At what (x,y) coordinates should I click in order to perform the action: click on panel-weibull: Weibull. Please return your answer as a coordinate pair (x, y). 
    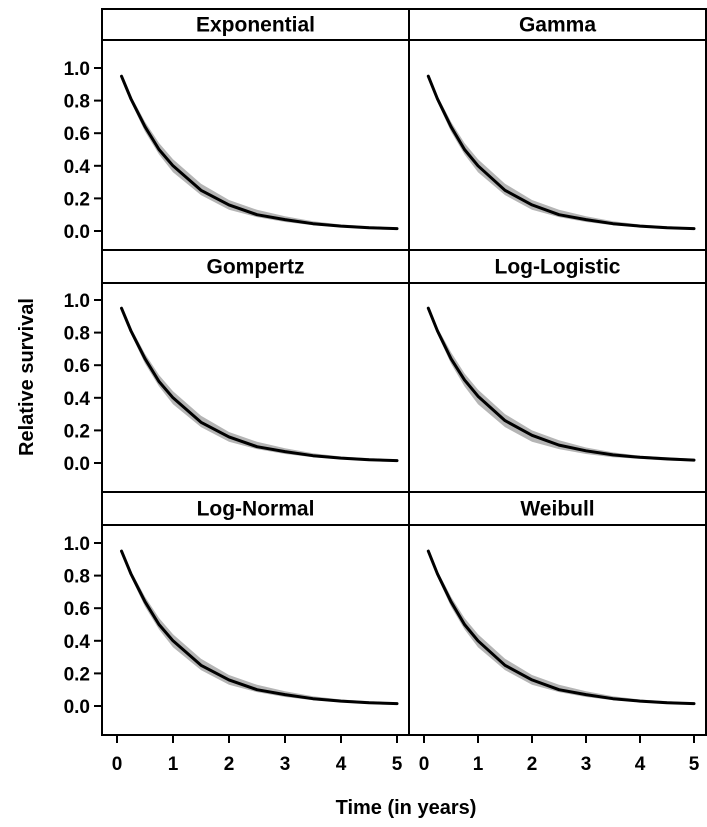
    Looking at the image, I should click on (557, 613).